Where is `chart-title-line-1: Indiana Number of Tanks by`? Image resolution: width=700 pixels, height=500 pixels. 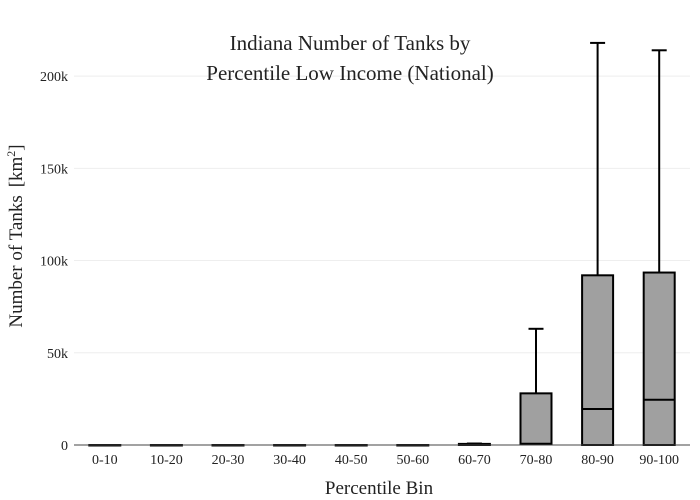
chart-title-line-1: Indiana Number of Tanks by is located at coordinates (350, 43).